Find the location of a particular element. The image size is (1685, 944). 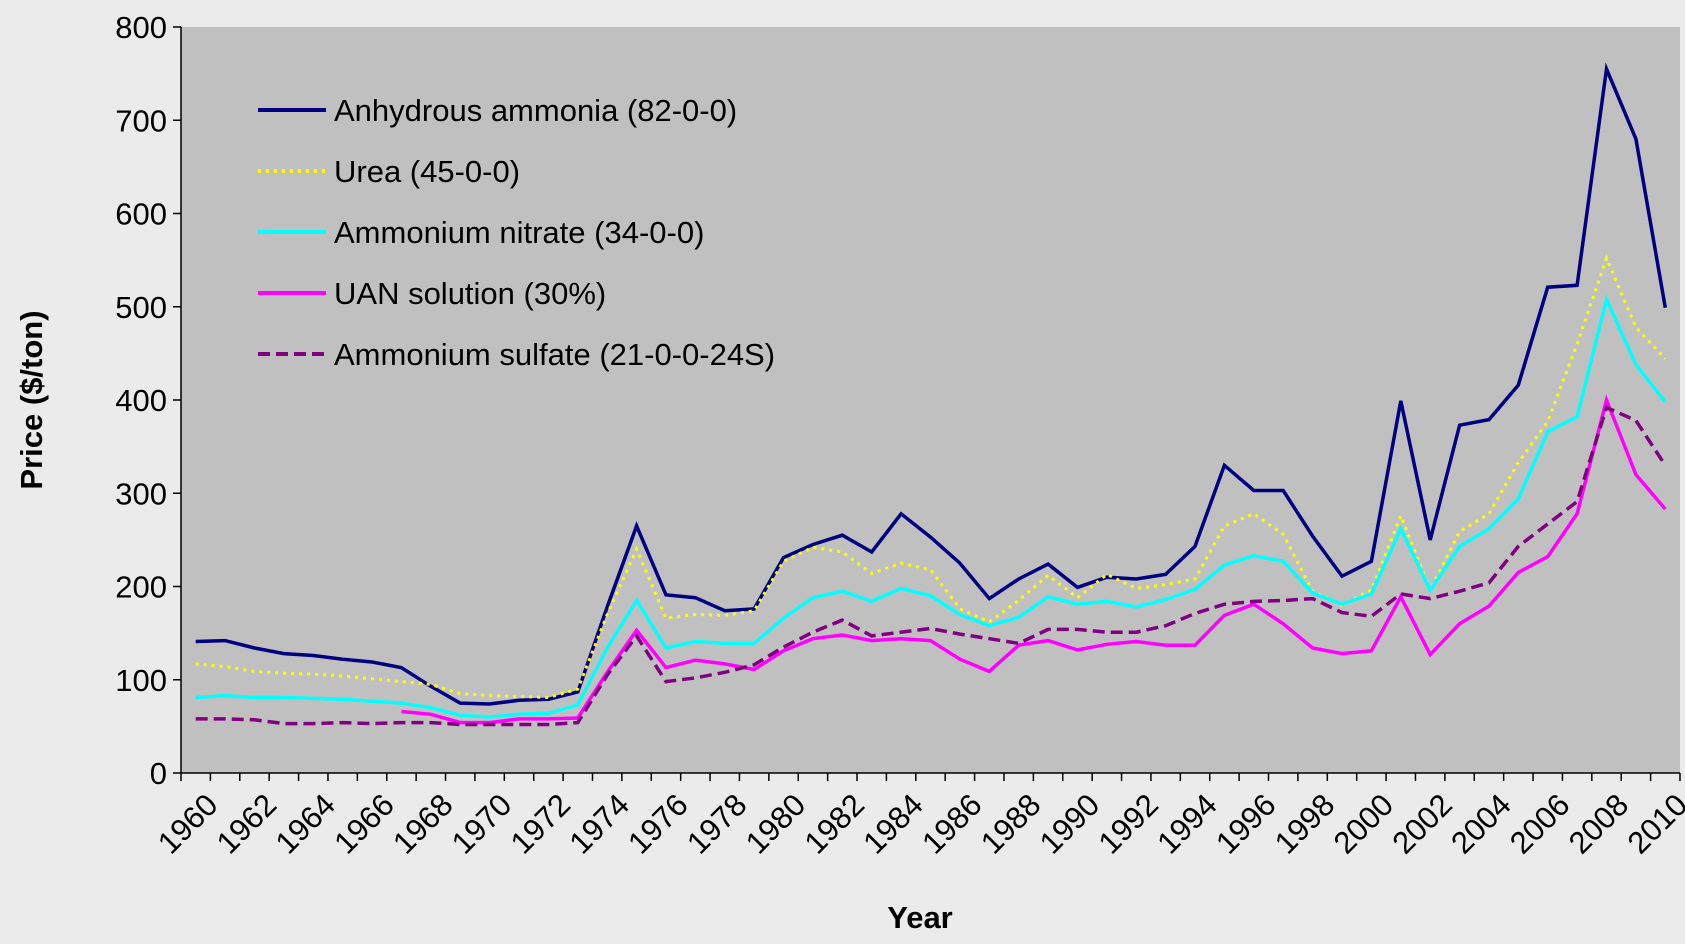

y-tick-label: 700 is located at coordinates (141, 120).